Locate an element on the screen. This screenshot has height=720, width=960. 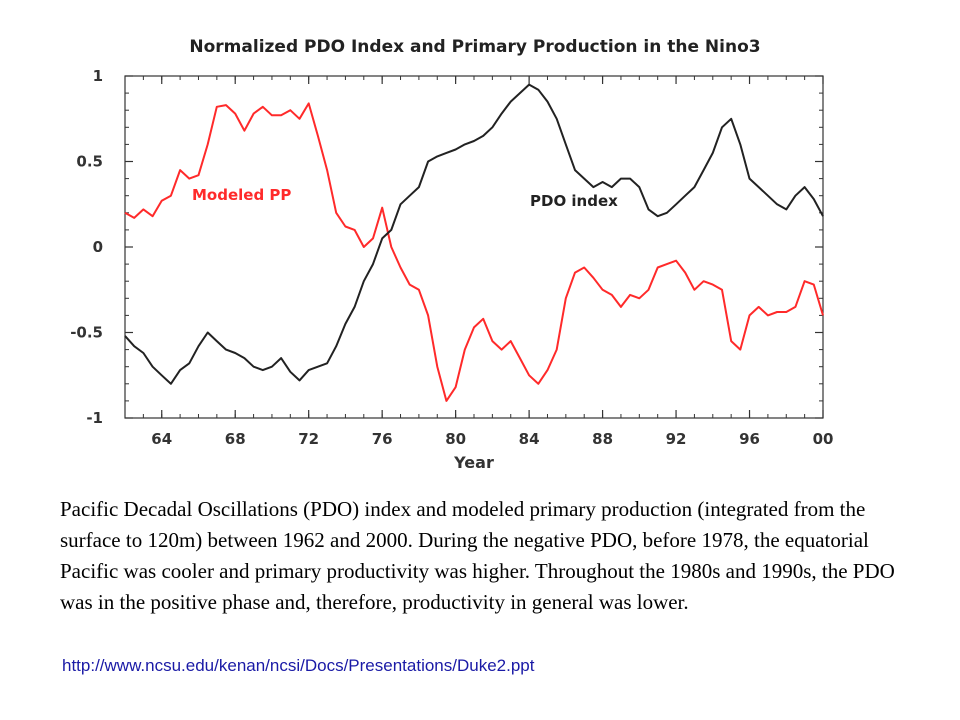
x-tick-label: 72 is located at coordinates (308, 439).